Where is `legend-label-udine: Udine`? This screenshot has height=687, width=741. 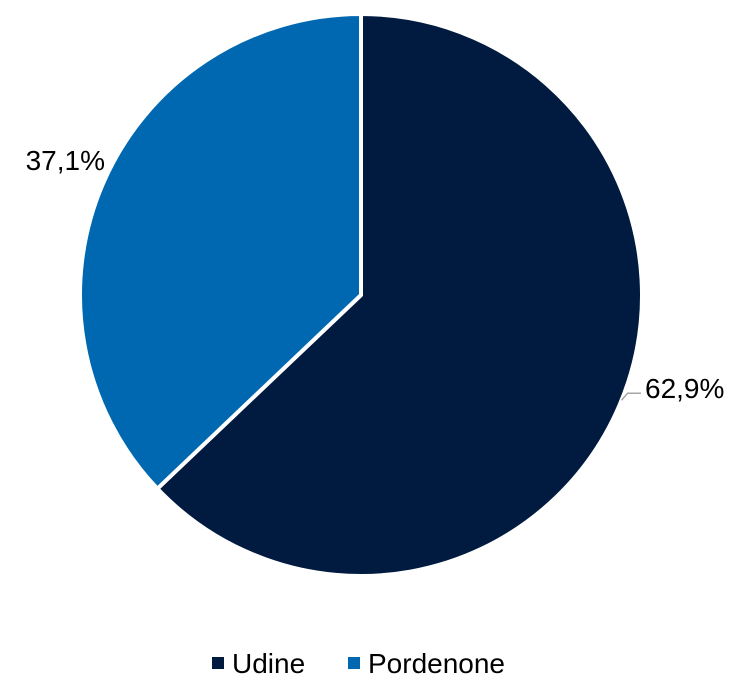
legend-label-udine: Udine is located at coordinates (268, 663).